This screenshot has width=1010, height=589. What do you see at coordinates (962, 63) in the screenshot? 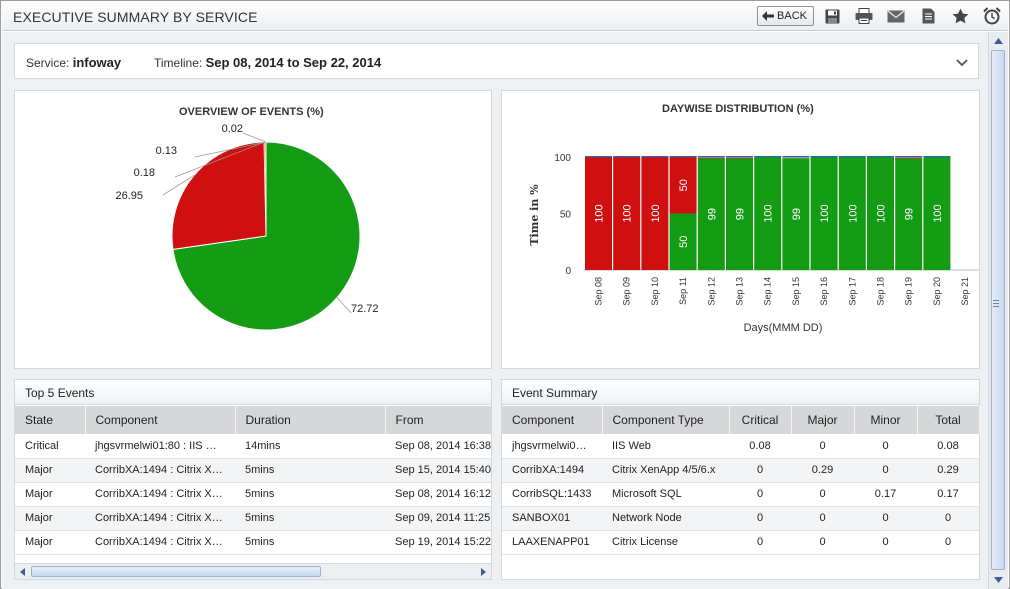
I see `chevron-down-icon` at bounding box center [962, 63].